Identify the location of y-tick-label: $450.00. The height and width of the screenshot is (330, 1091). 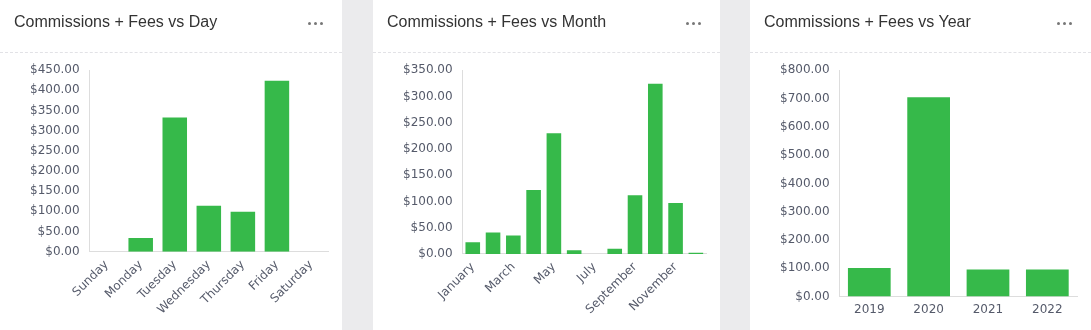
(55, 69).